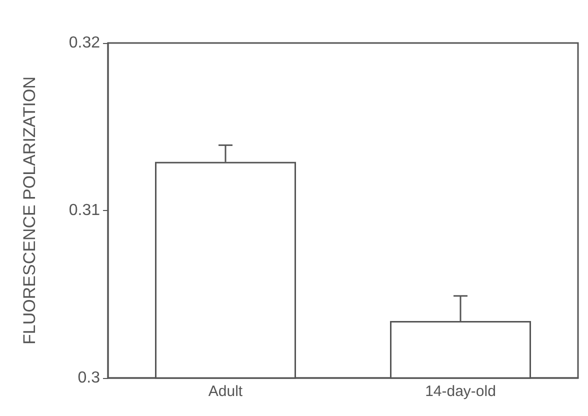 Image resolution: width=588 pixels, height=416 pixels. What do you see at coordinates (226, 391) in the screenshot?
I see `x-tick-label: Adult` at bounding box center [226, 391].